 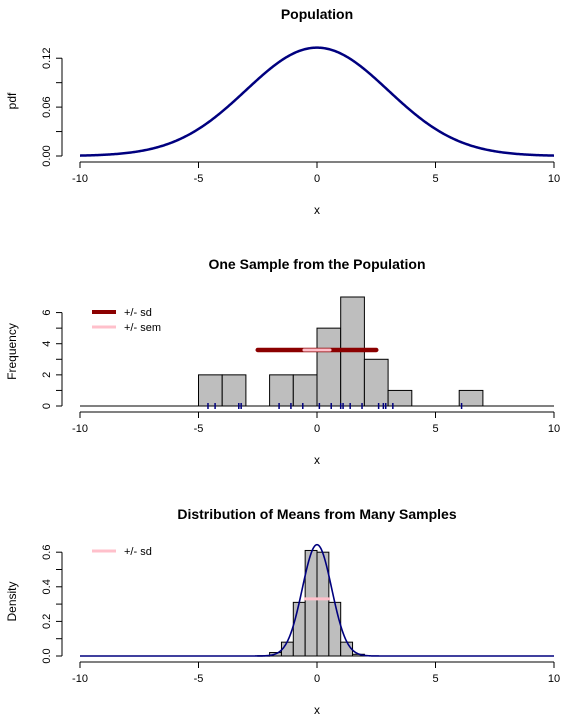 I want to click on means-legend: +/- sd, so click(x=122, y=552).